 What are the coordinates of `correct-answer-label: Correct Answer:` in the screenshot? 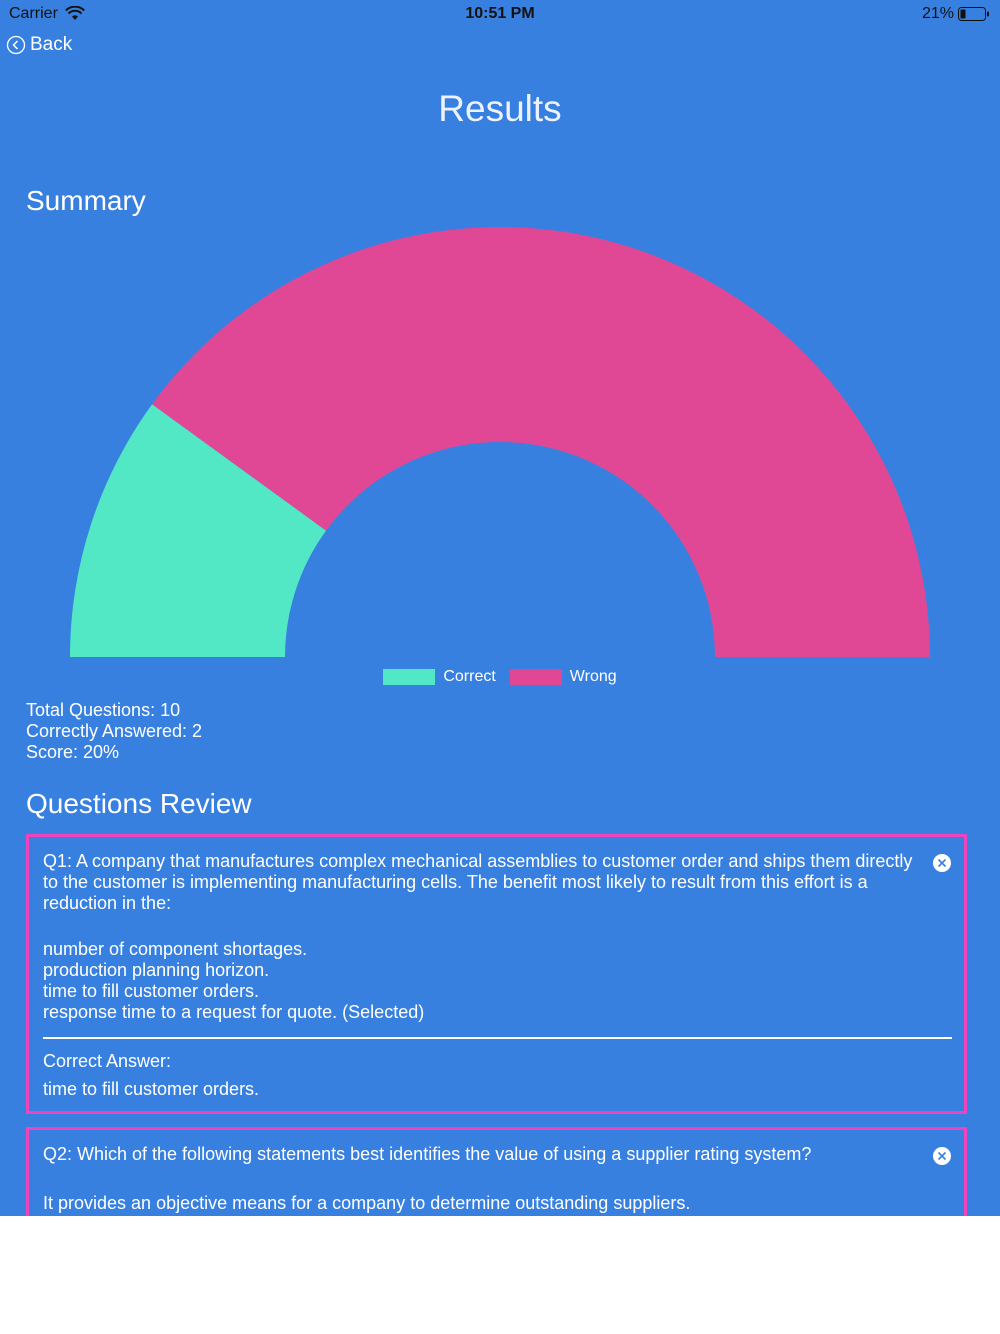 It's located at (107, 1061).